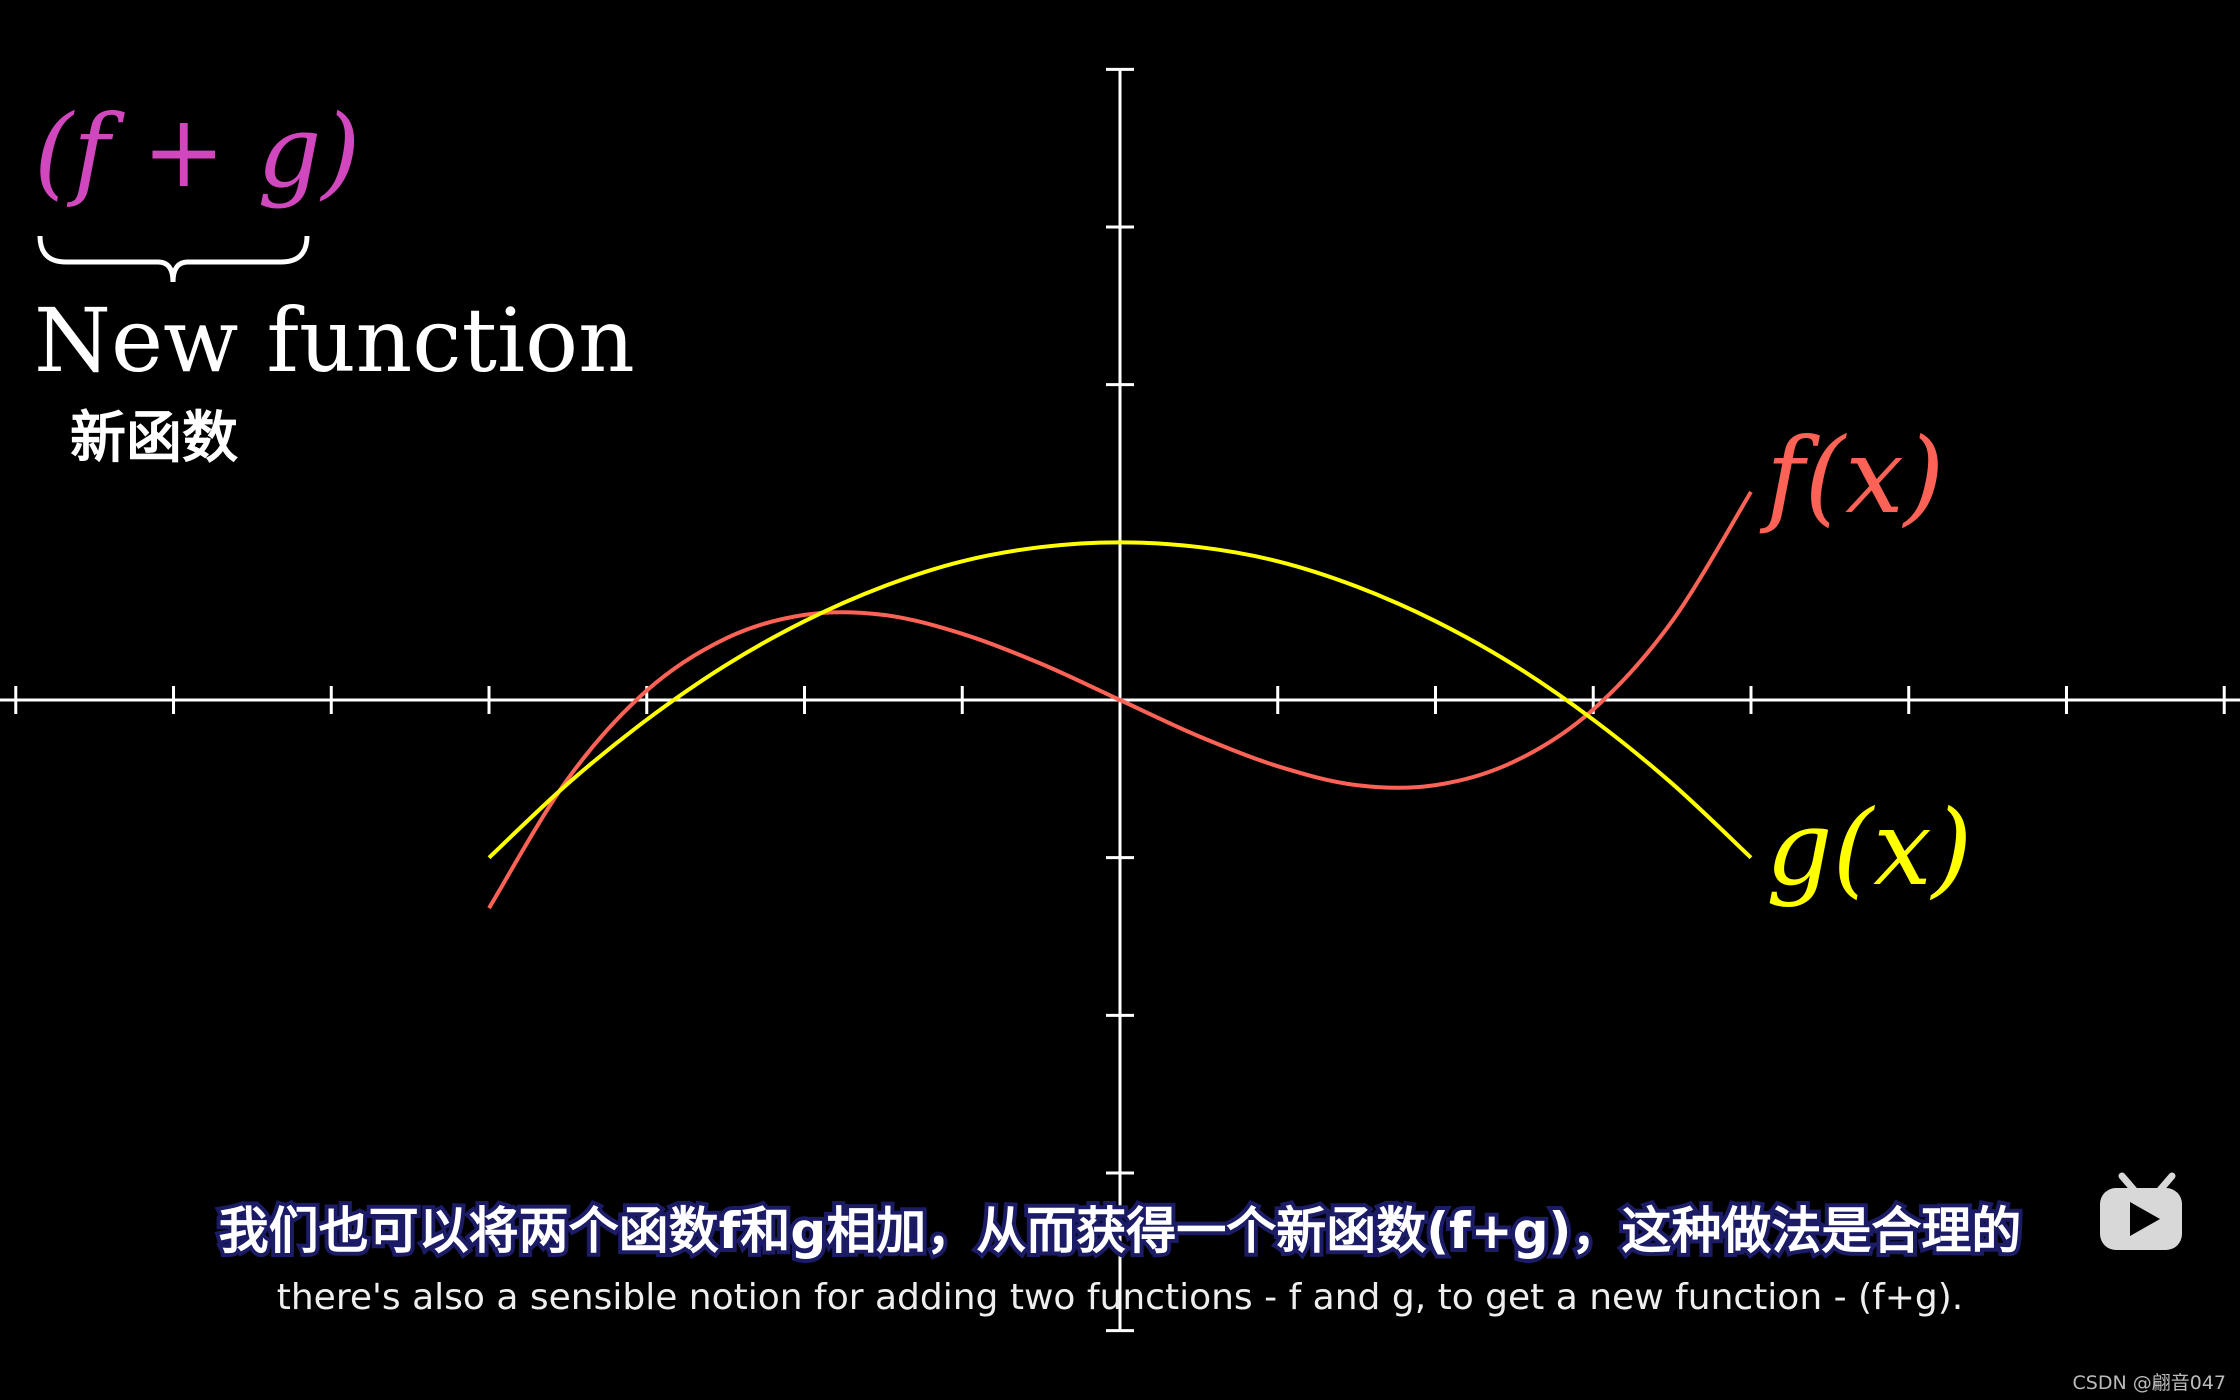  What do you see at coordinates (173, 259) in the screenshot?
I see `brace` at bounding box center [173, 259].